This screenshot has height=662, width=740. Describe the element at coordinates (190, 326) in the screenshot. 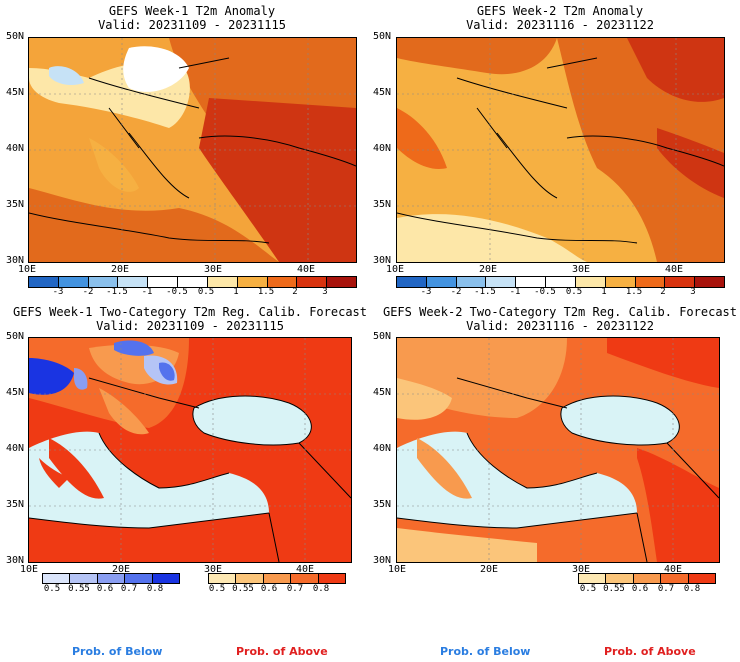

I see `panel3-valid: Valid: 20231109 - 20231115` at that location.